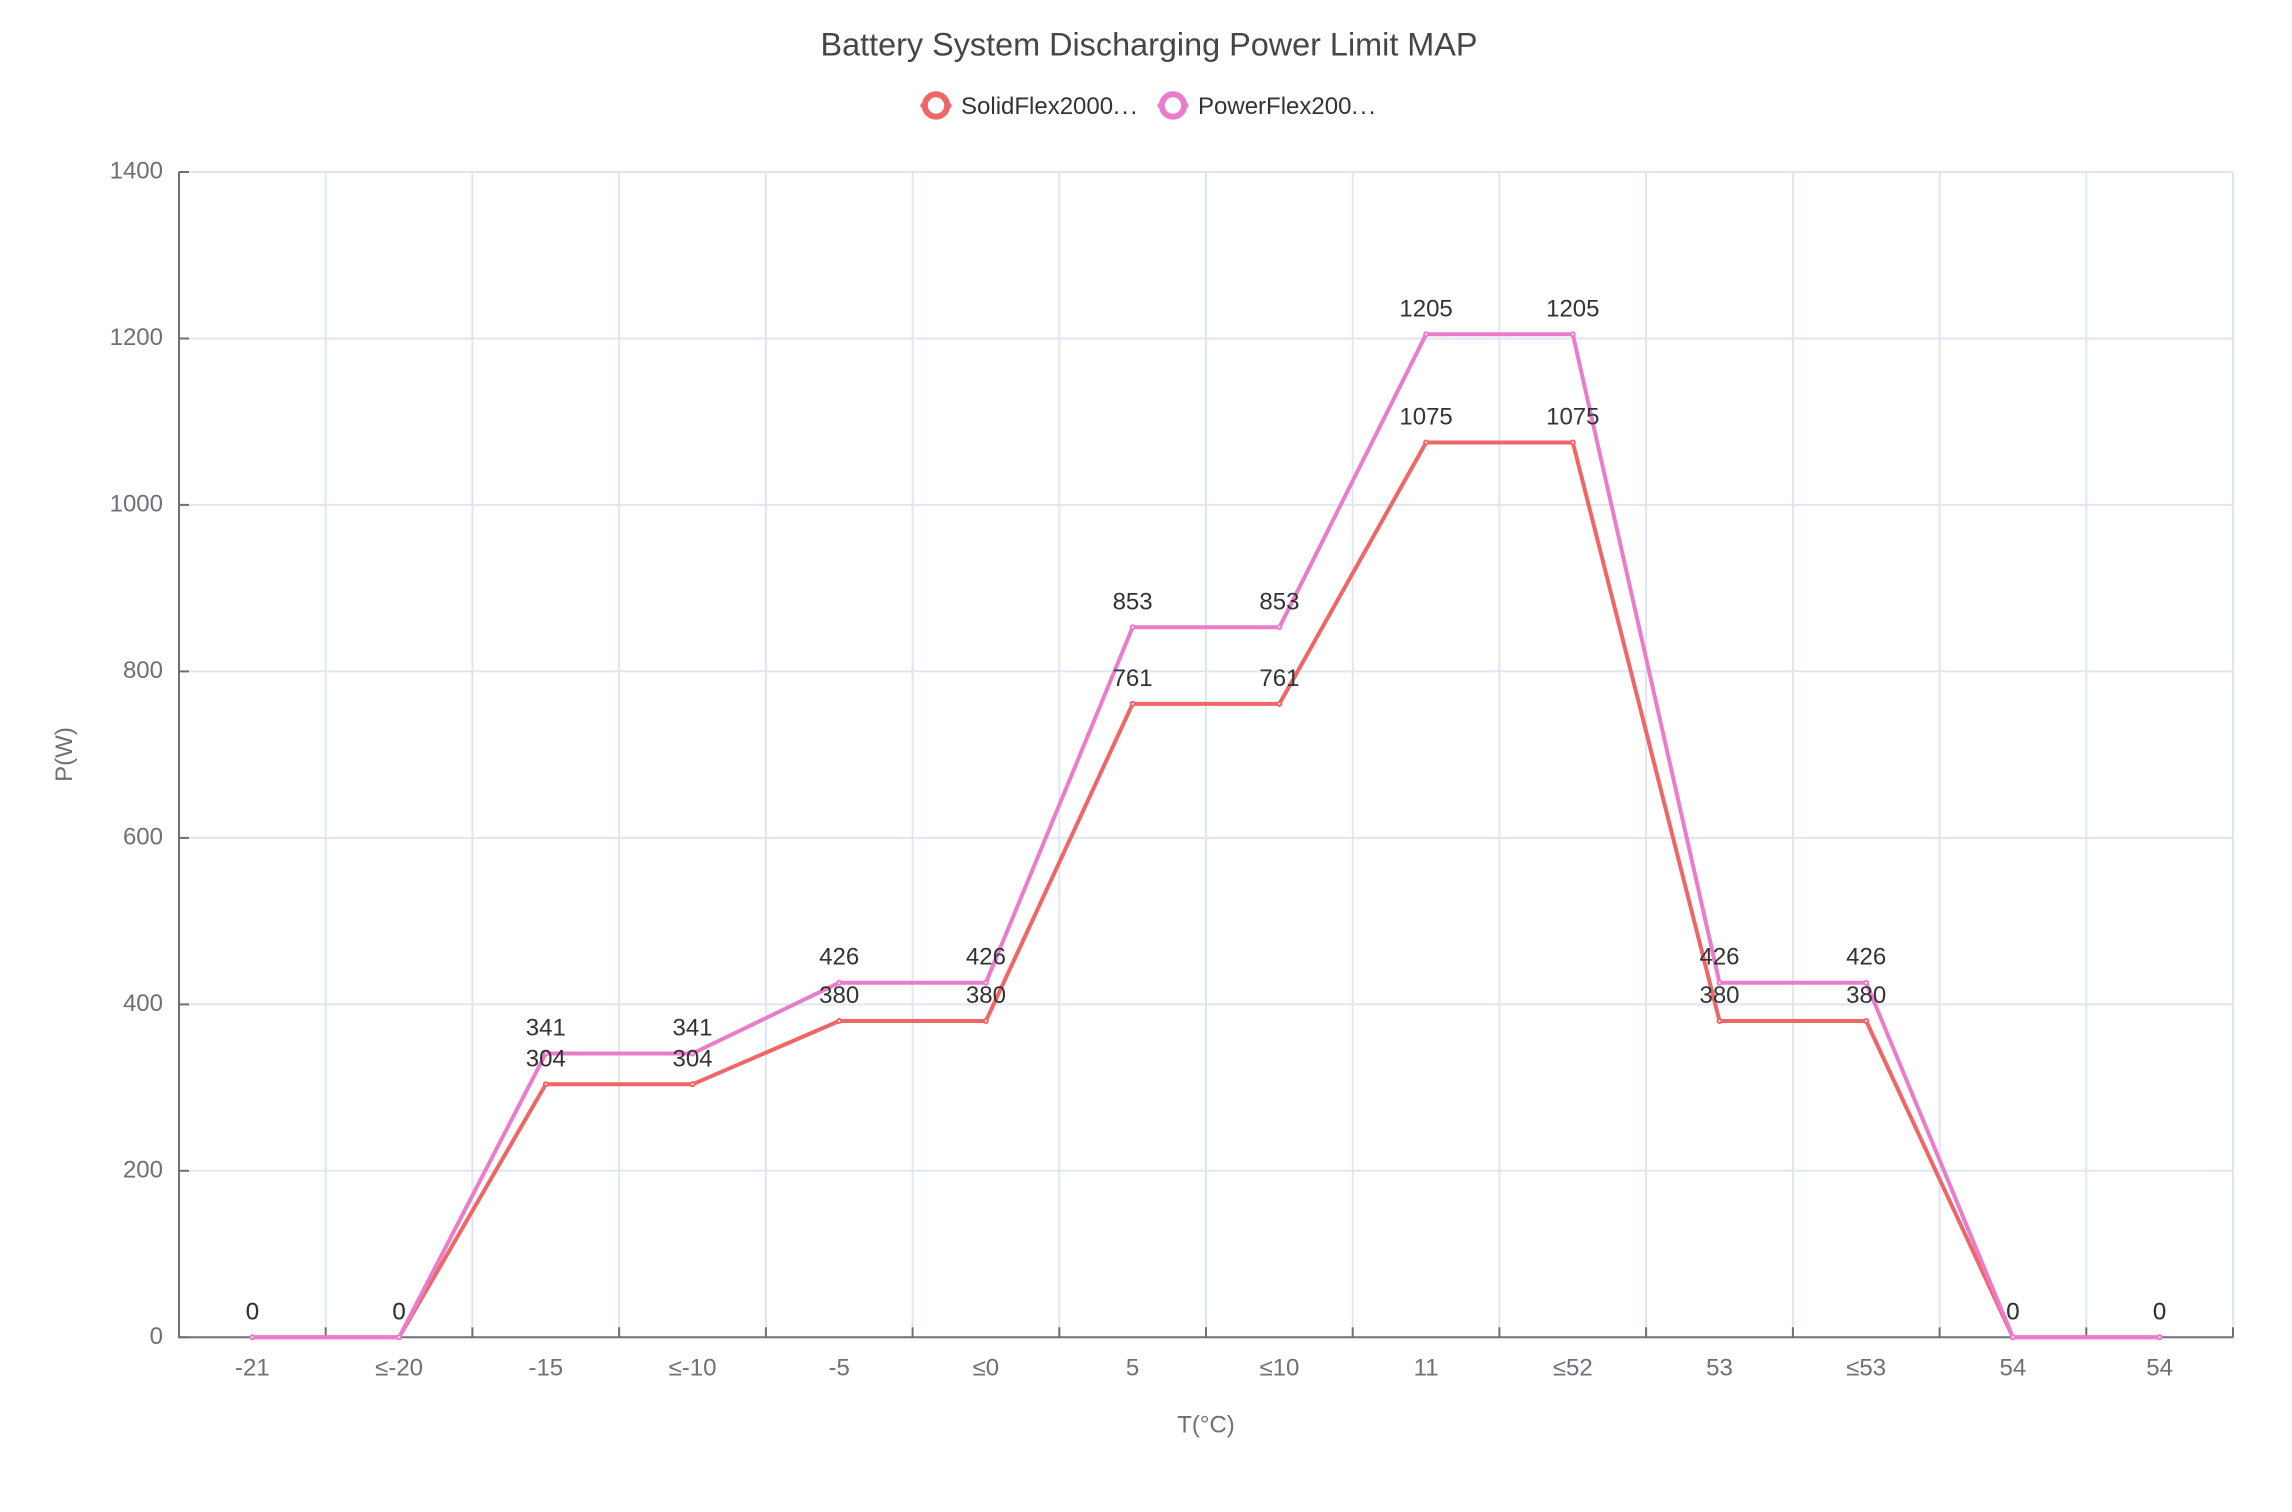 The width and height of the screenshot is (2292, 1512). What do you see at coordinates (1426, 1368) in the screenshot?
I see `svg-text: 11` at bounding box center [1426, 1368].